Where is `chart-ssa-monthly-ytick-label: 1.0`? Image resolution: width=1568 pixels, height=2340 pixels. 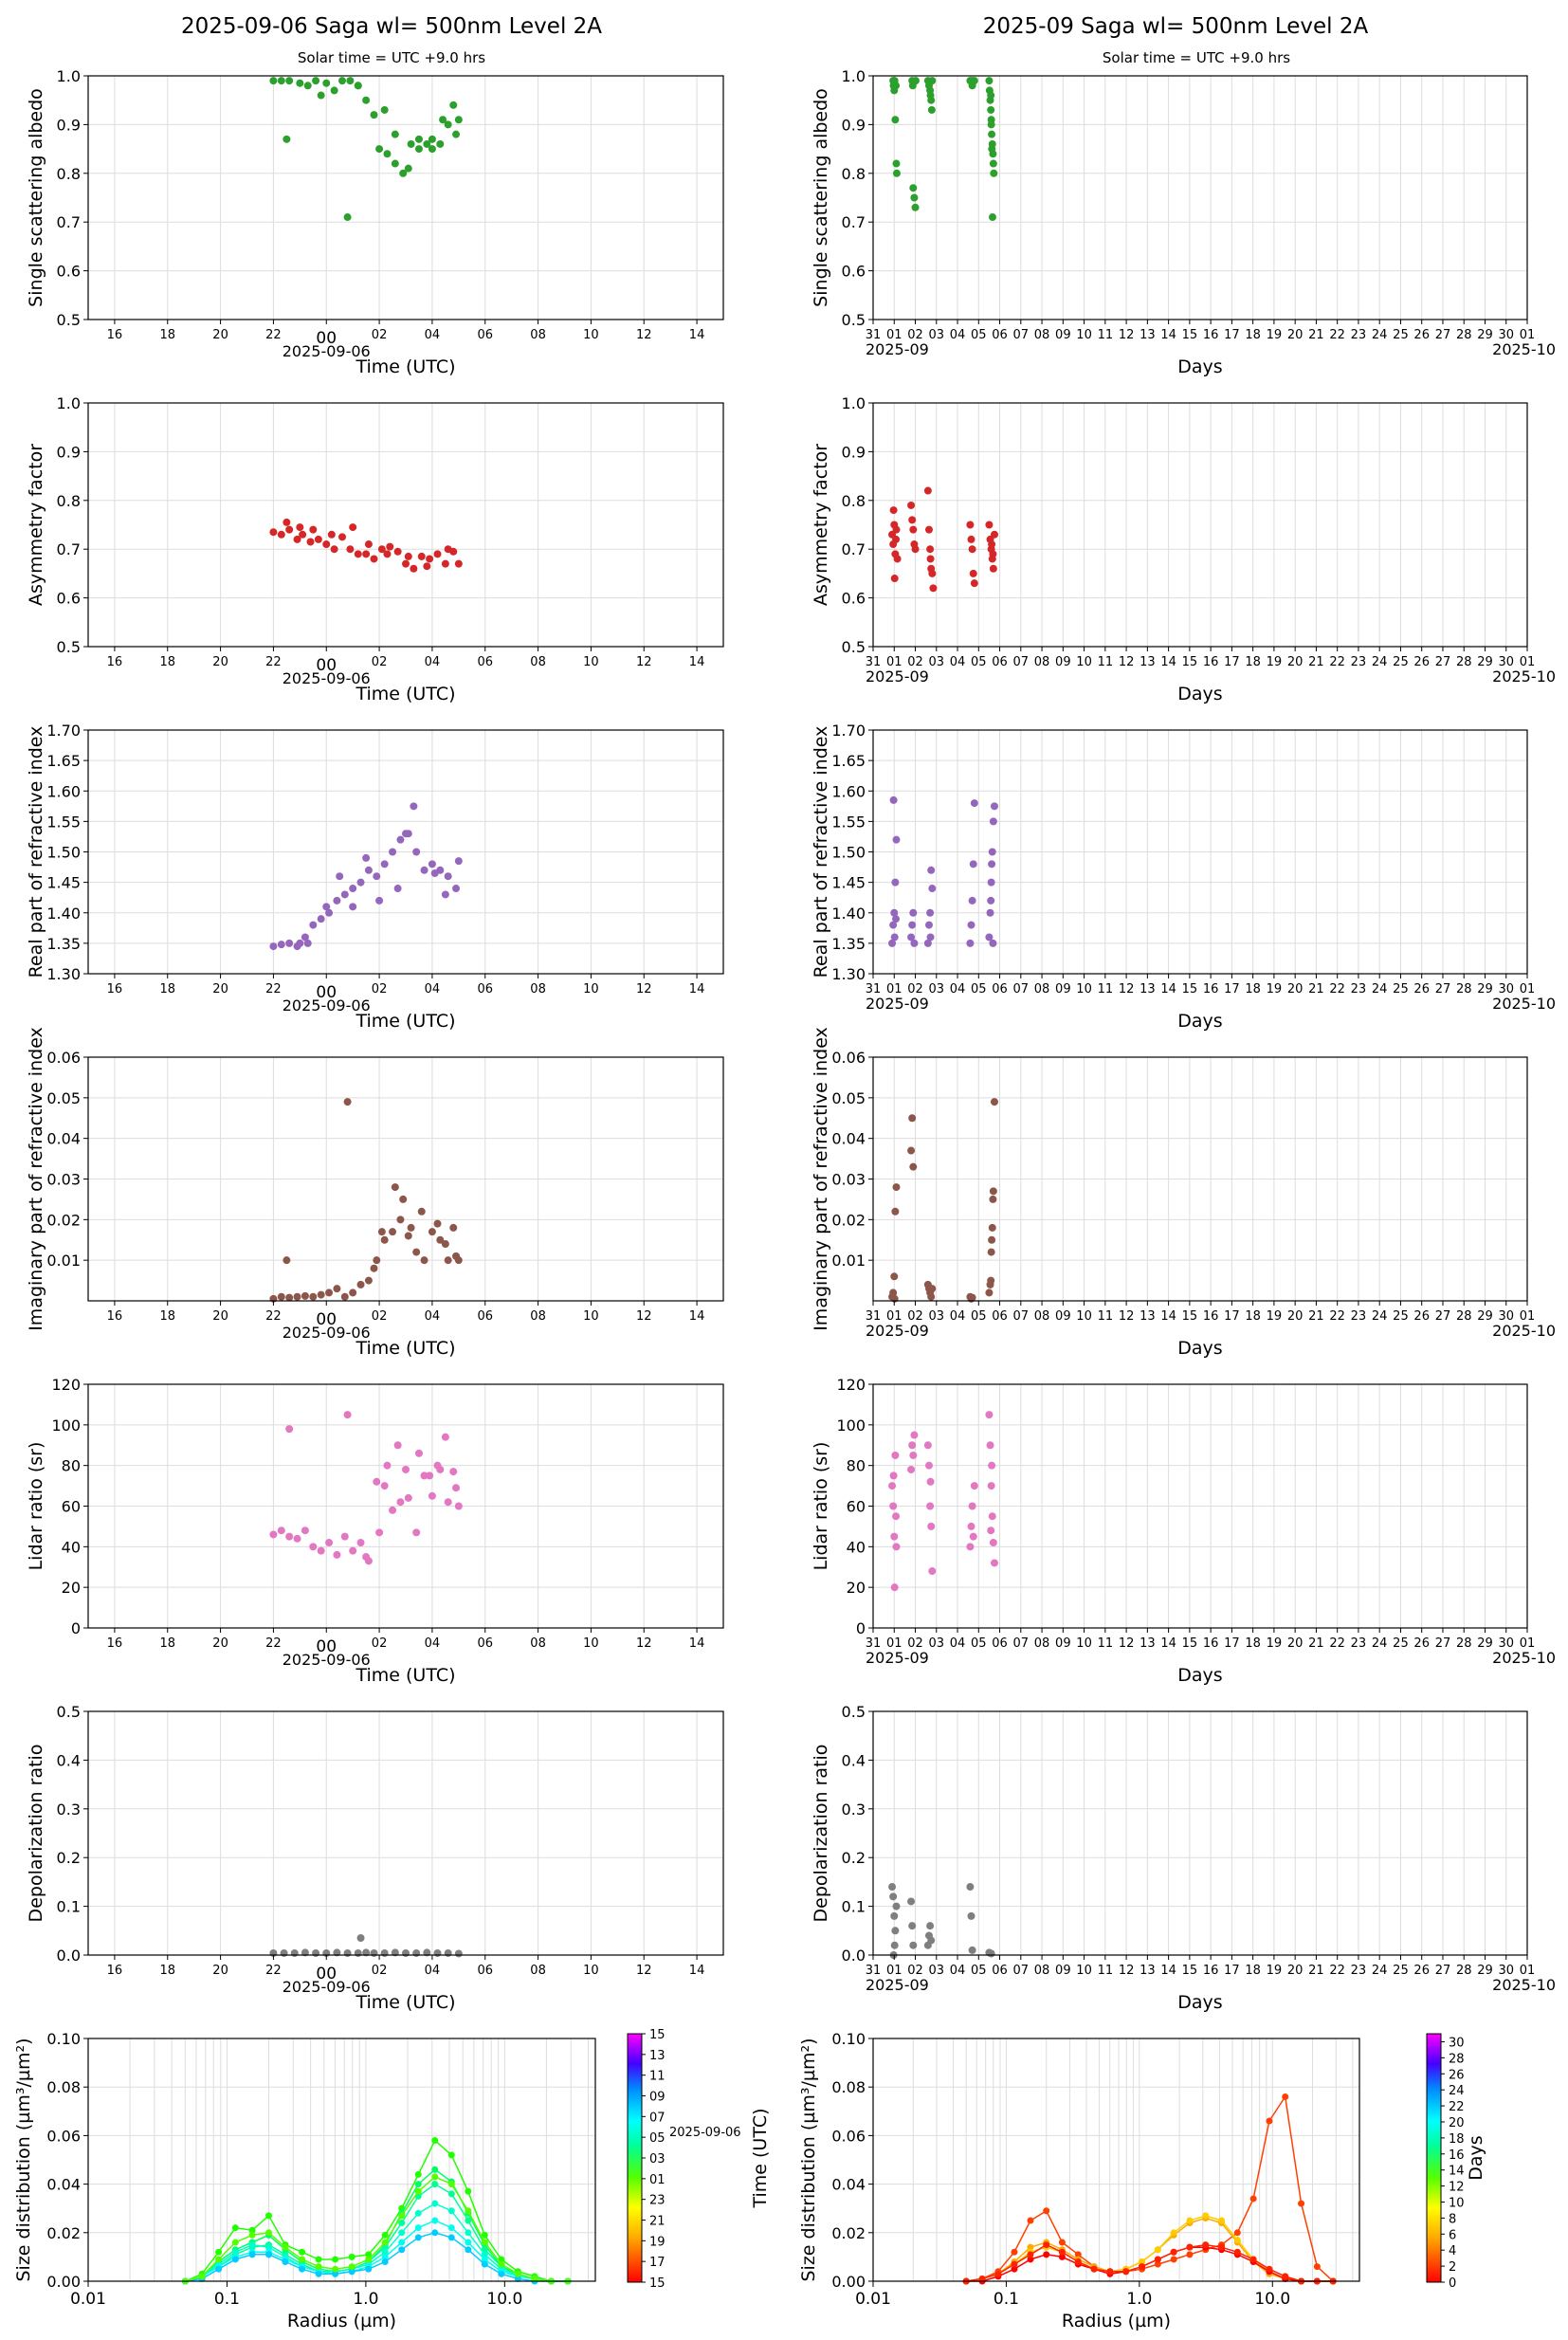 chart-ssa-monthly-ytick-label: 1.0 is located at coordinates (854, 76).